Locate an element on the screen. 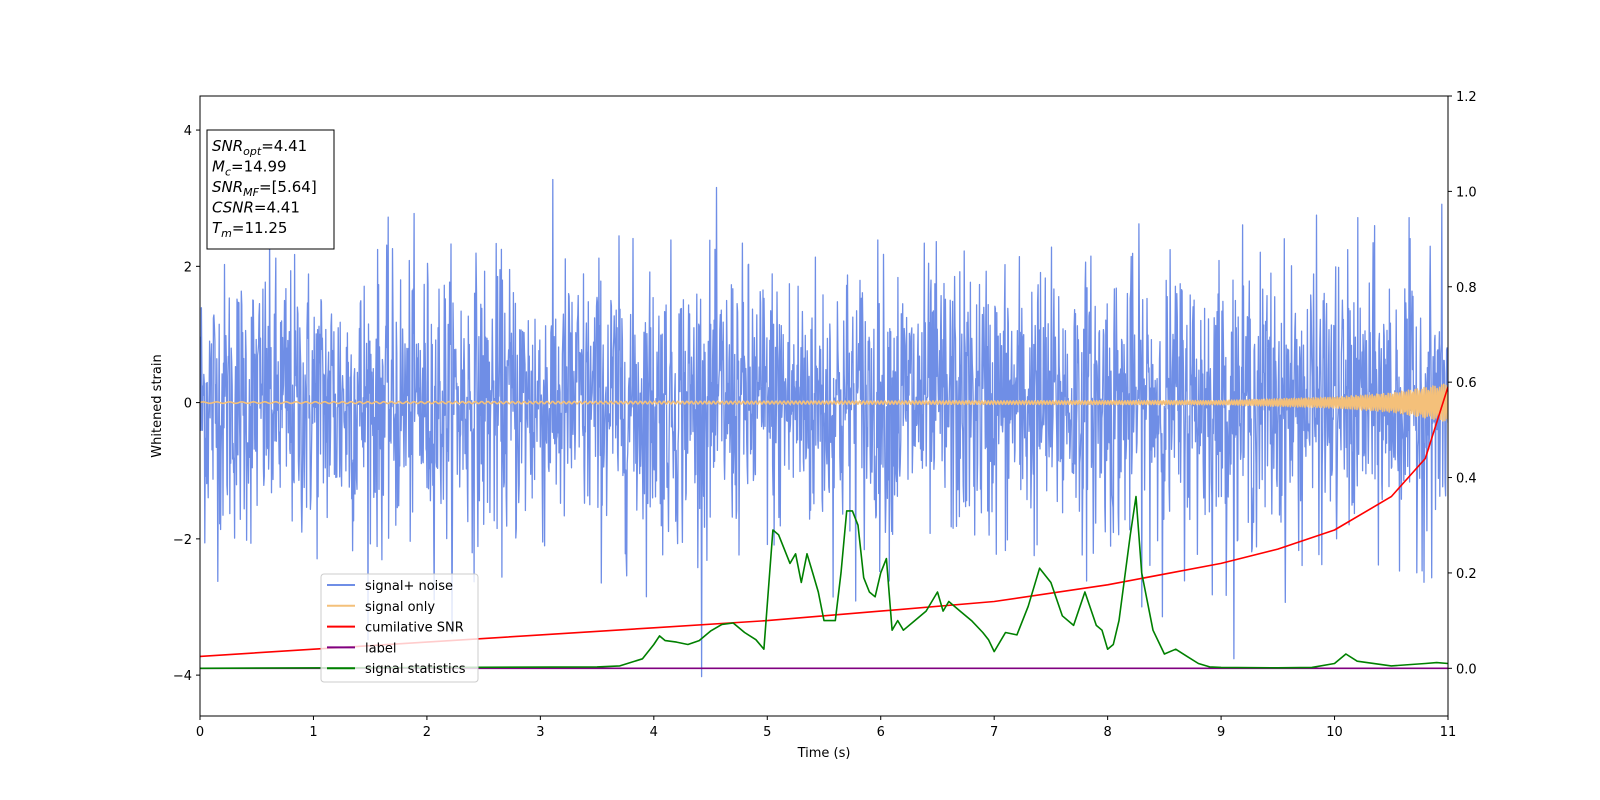 This screenshot has height=800, width=1600. y2-tick-label: 1.2 is located at coordinates (1466, 97).